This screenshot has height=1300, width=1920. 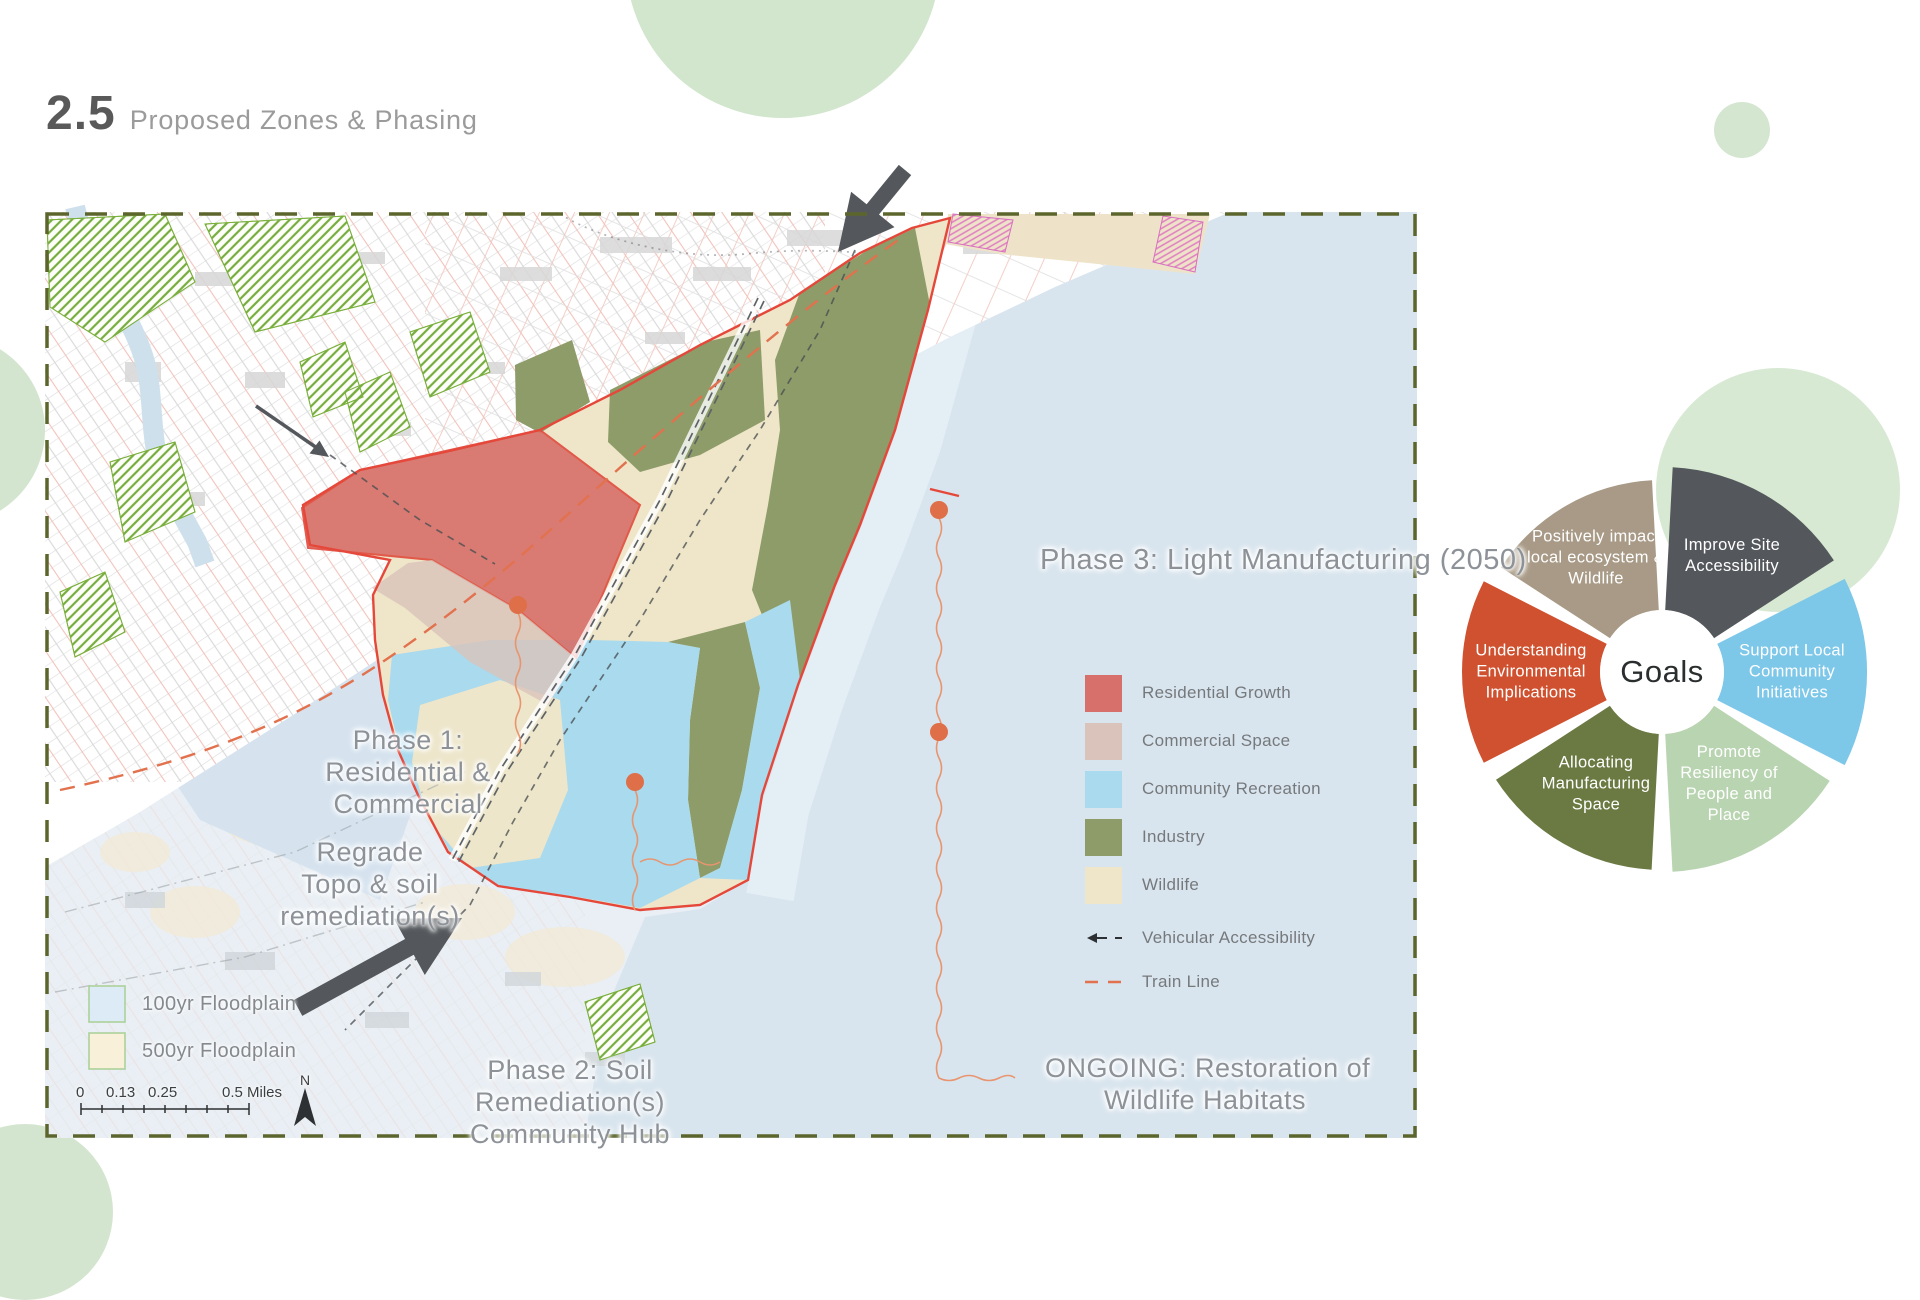 I want to click on wildlife-swatch, so click(x=1103, y=885).